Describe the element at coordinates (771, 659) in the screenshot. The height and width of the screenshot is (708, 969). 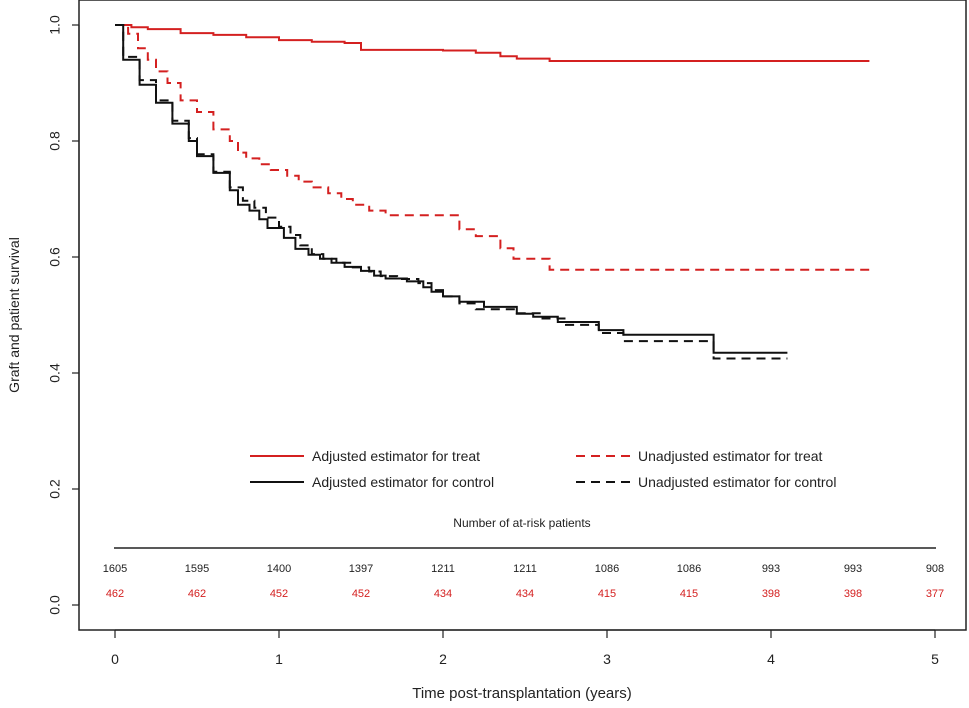
I see `x-tick-label: 4` at that location.